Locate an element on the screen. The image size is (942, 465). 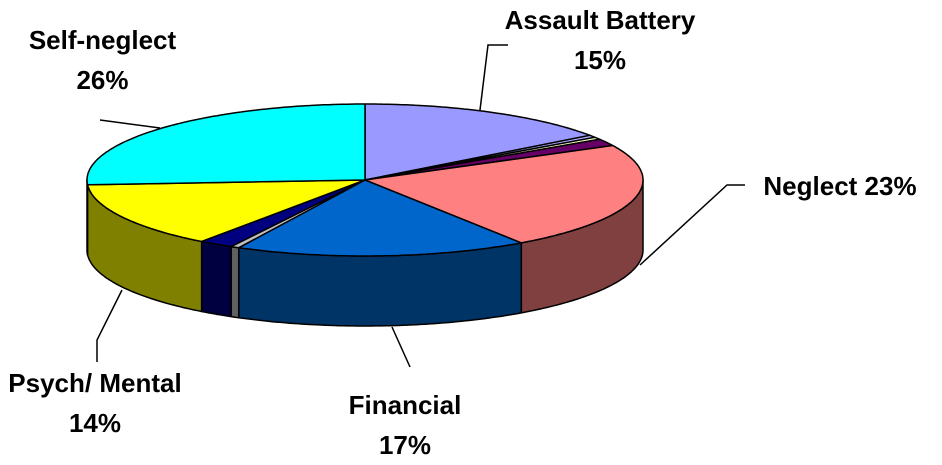
value-label: 26% is located at coordinates (102, 80).